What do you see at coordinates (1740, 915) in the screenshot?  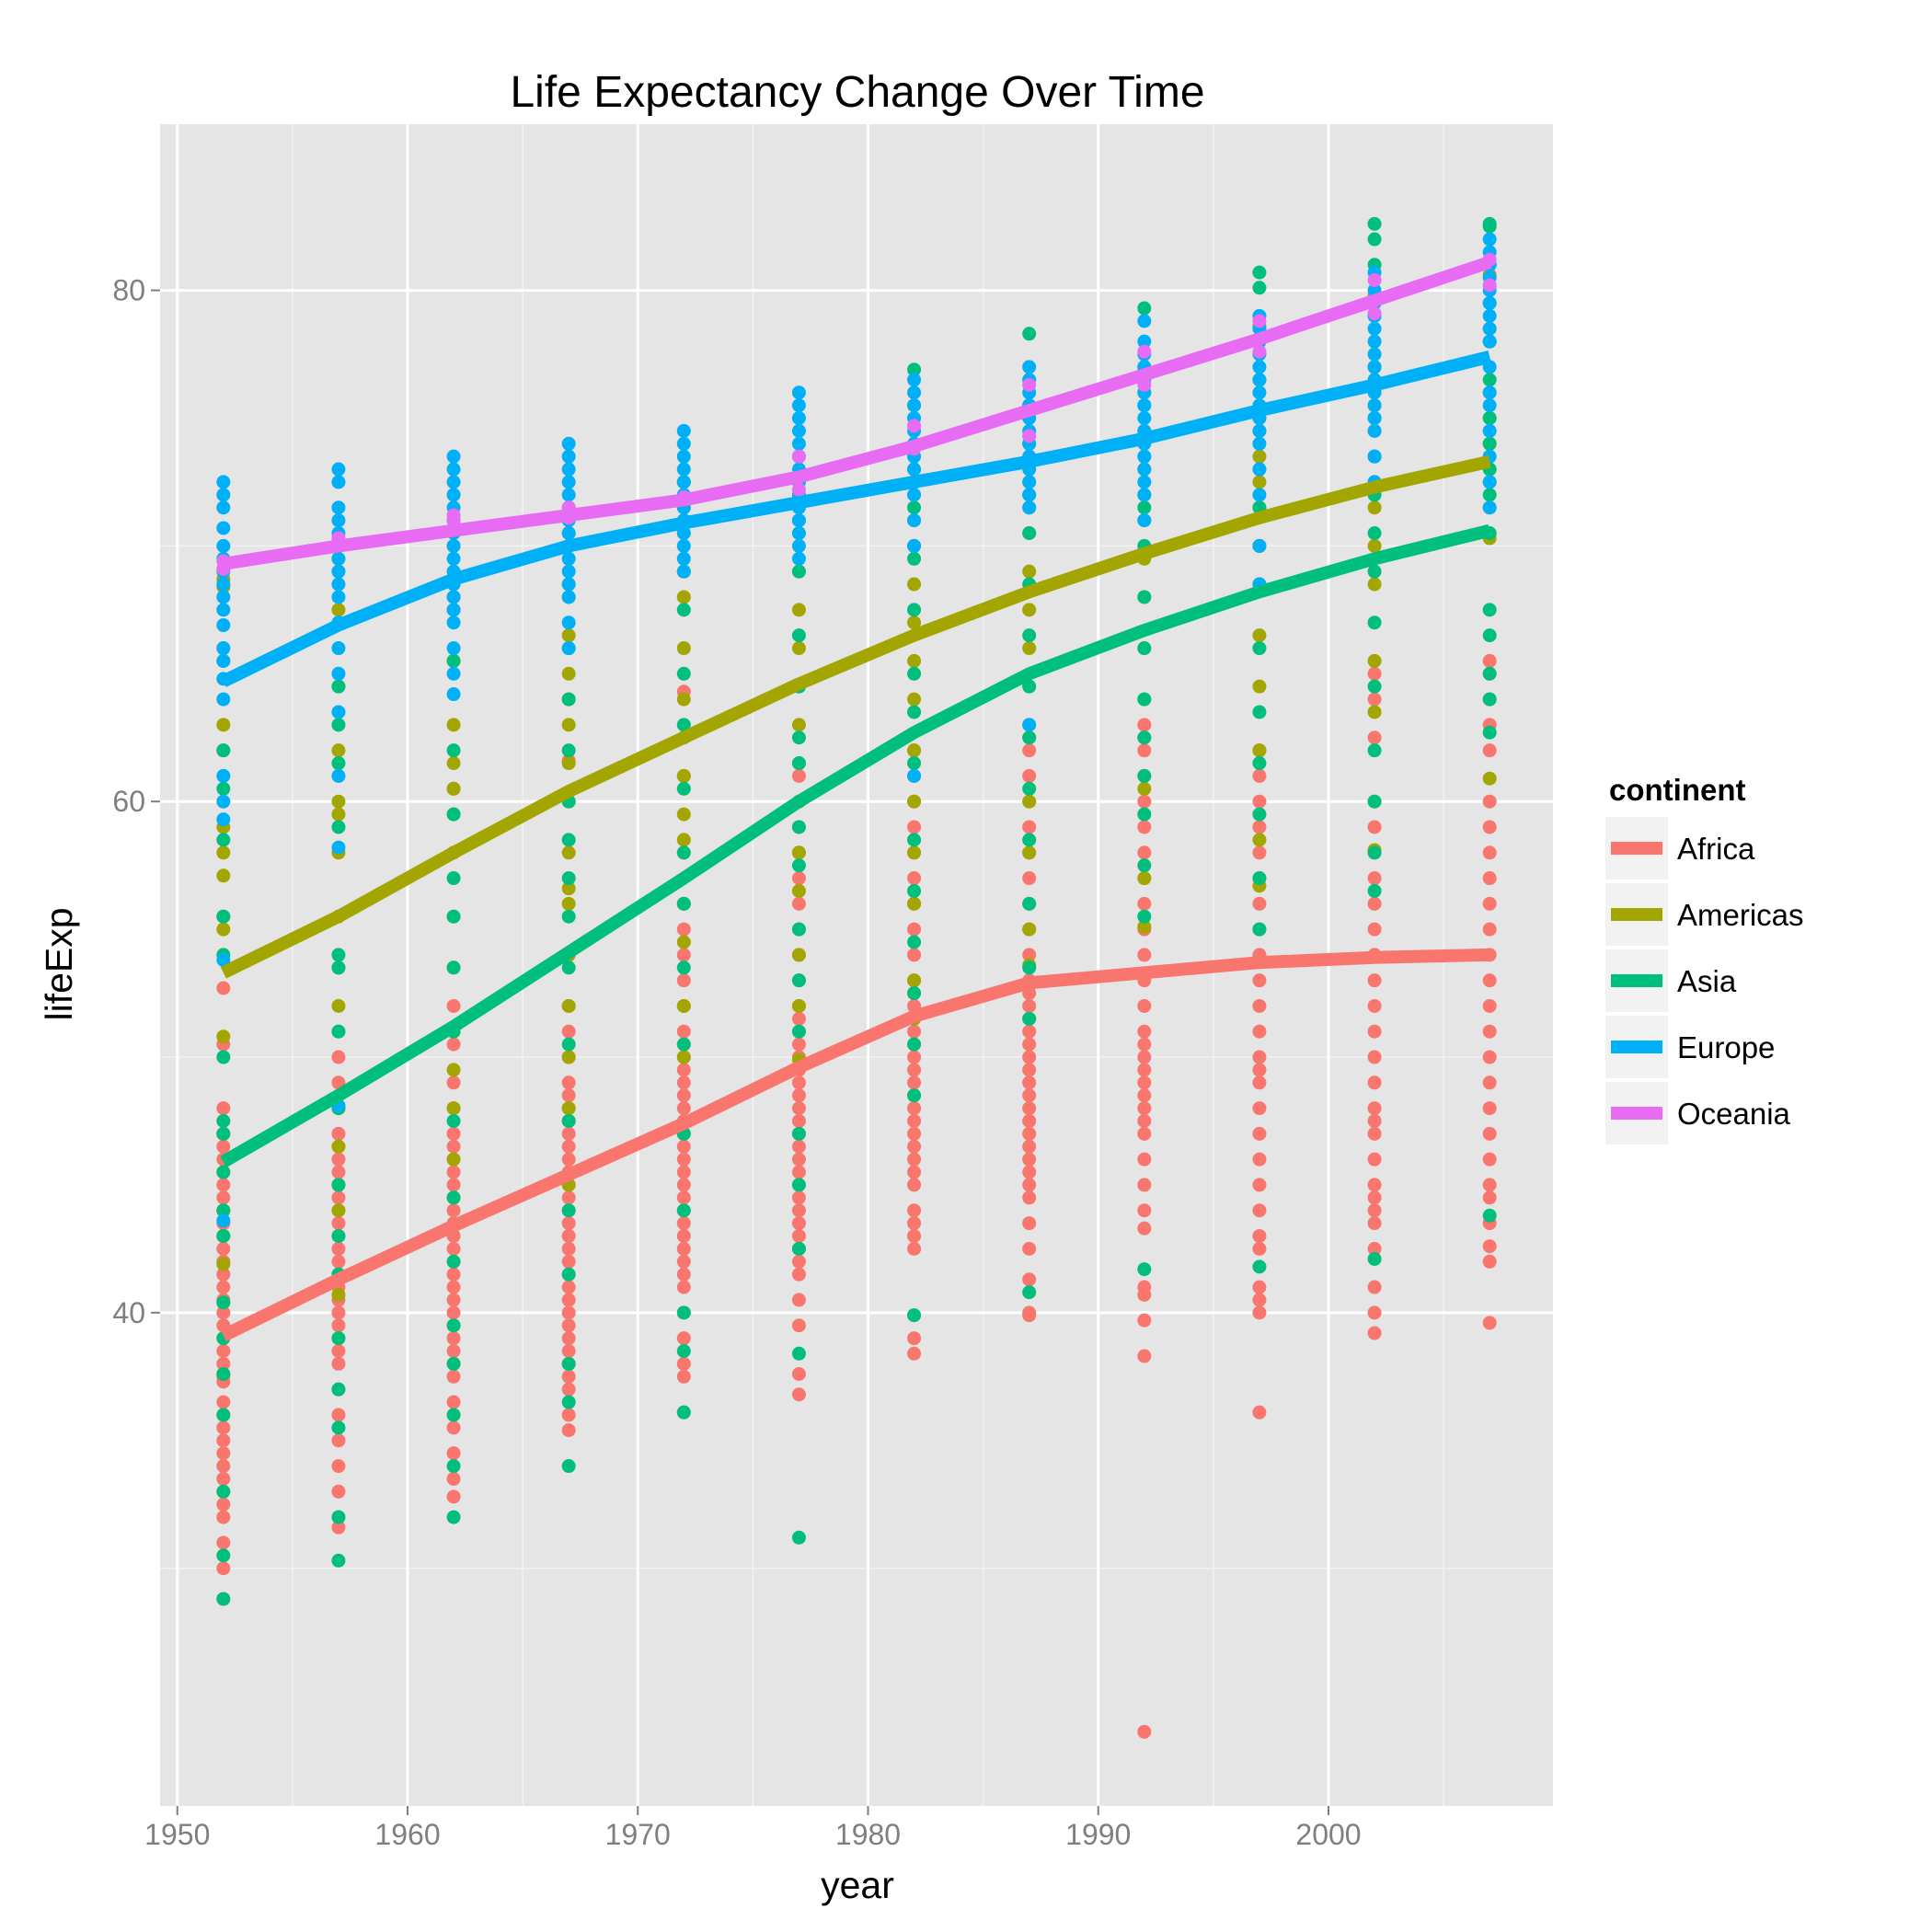 I see `legend-label: Americas` at bounding box center [1740, 915].